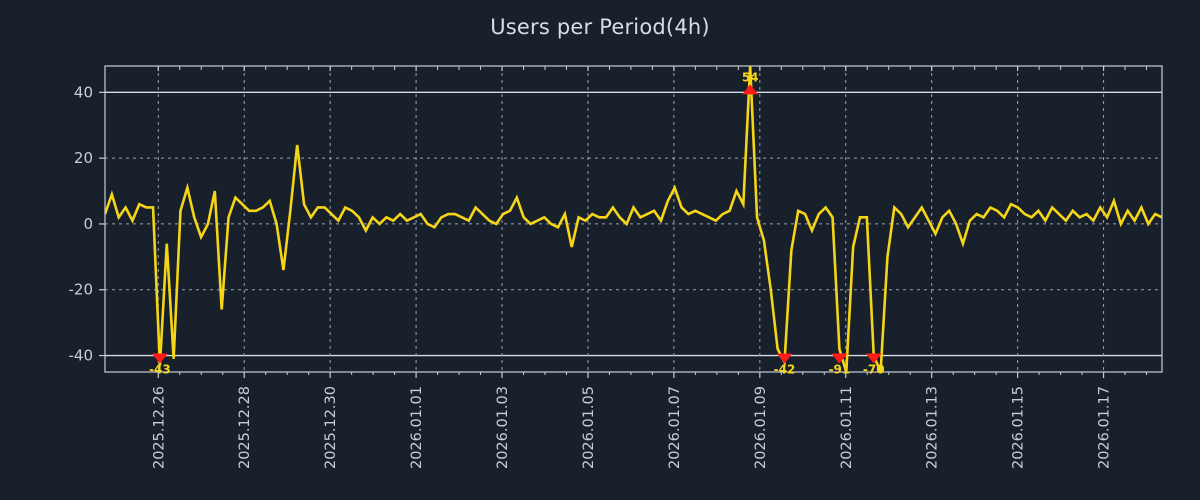 The height and width of the screenshot is (500, 1200). Describe the element at coordinates (874, 370) in the screenshot. I see `annotation-value-label: -70` at that location.